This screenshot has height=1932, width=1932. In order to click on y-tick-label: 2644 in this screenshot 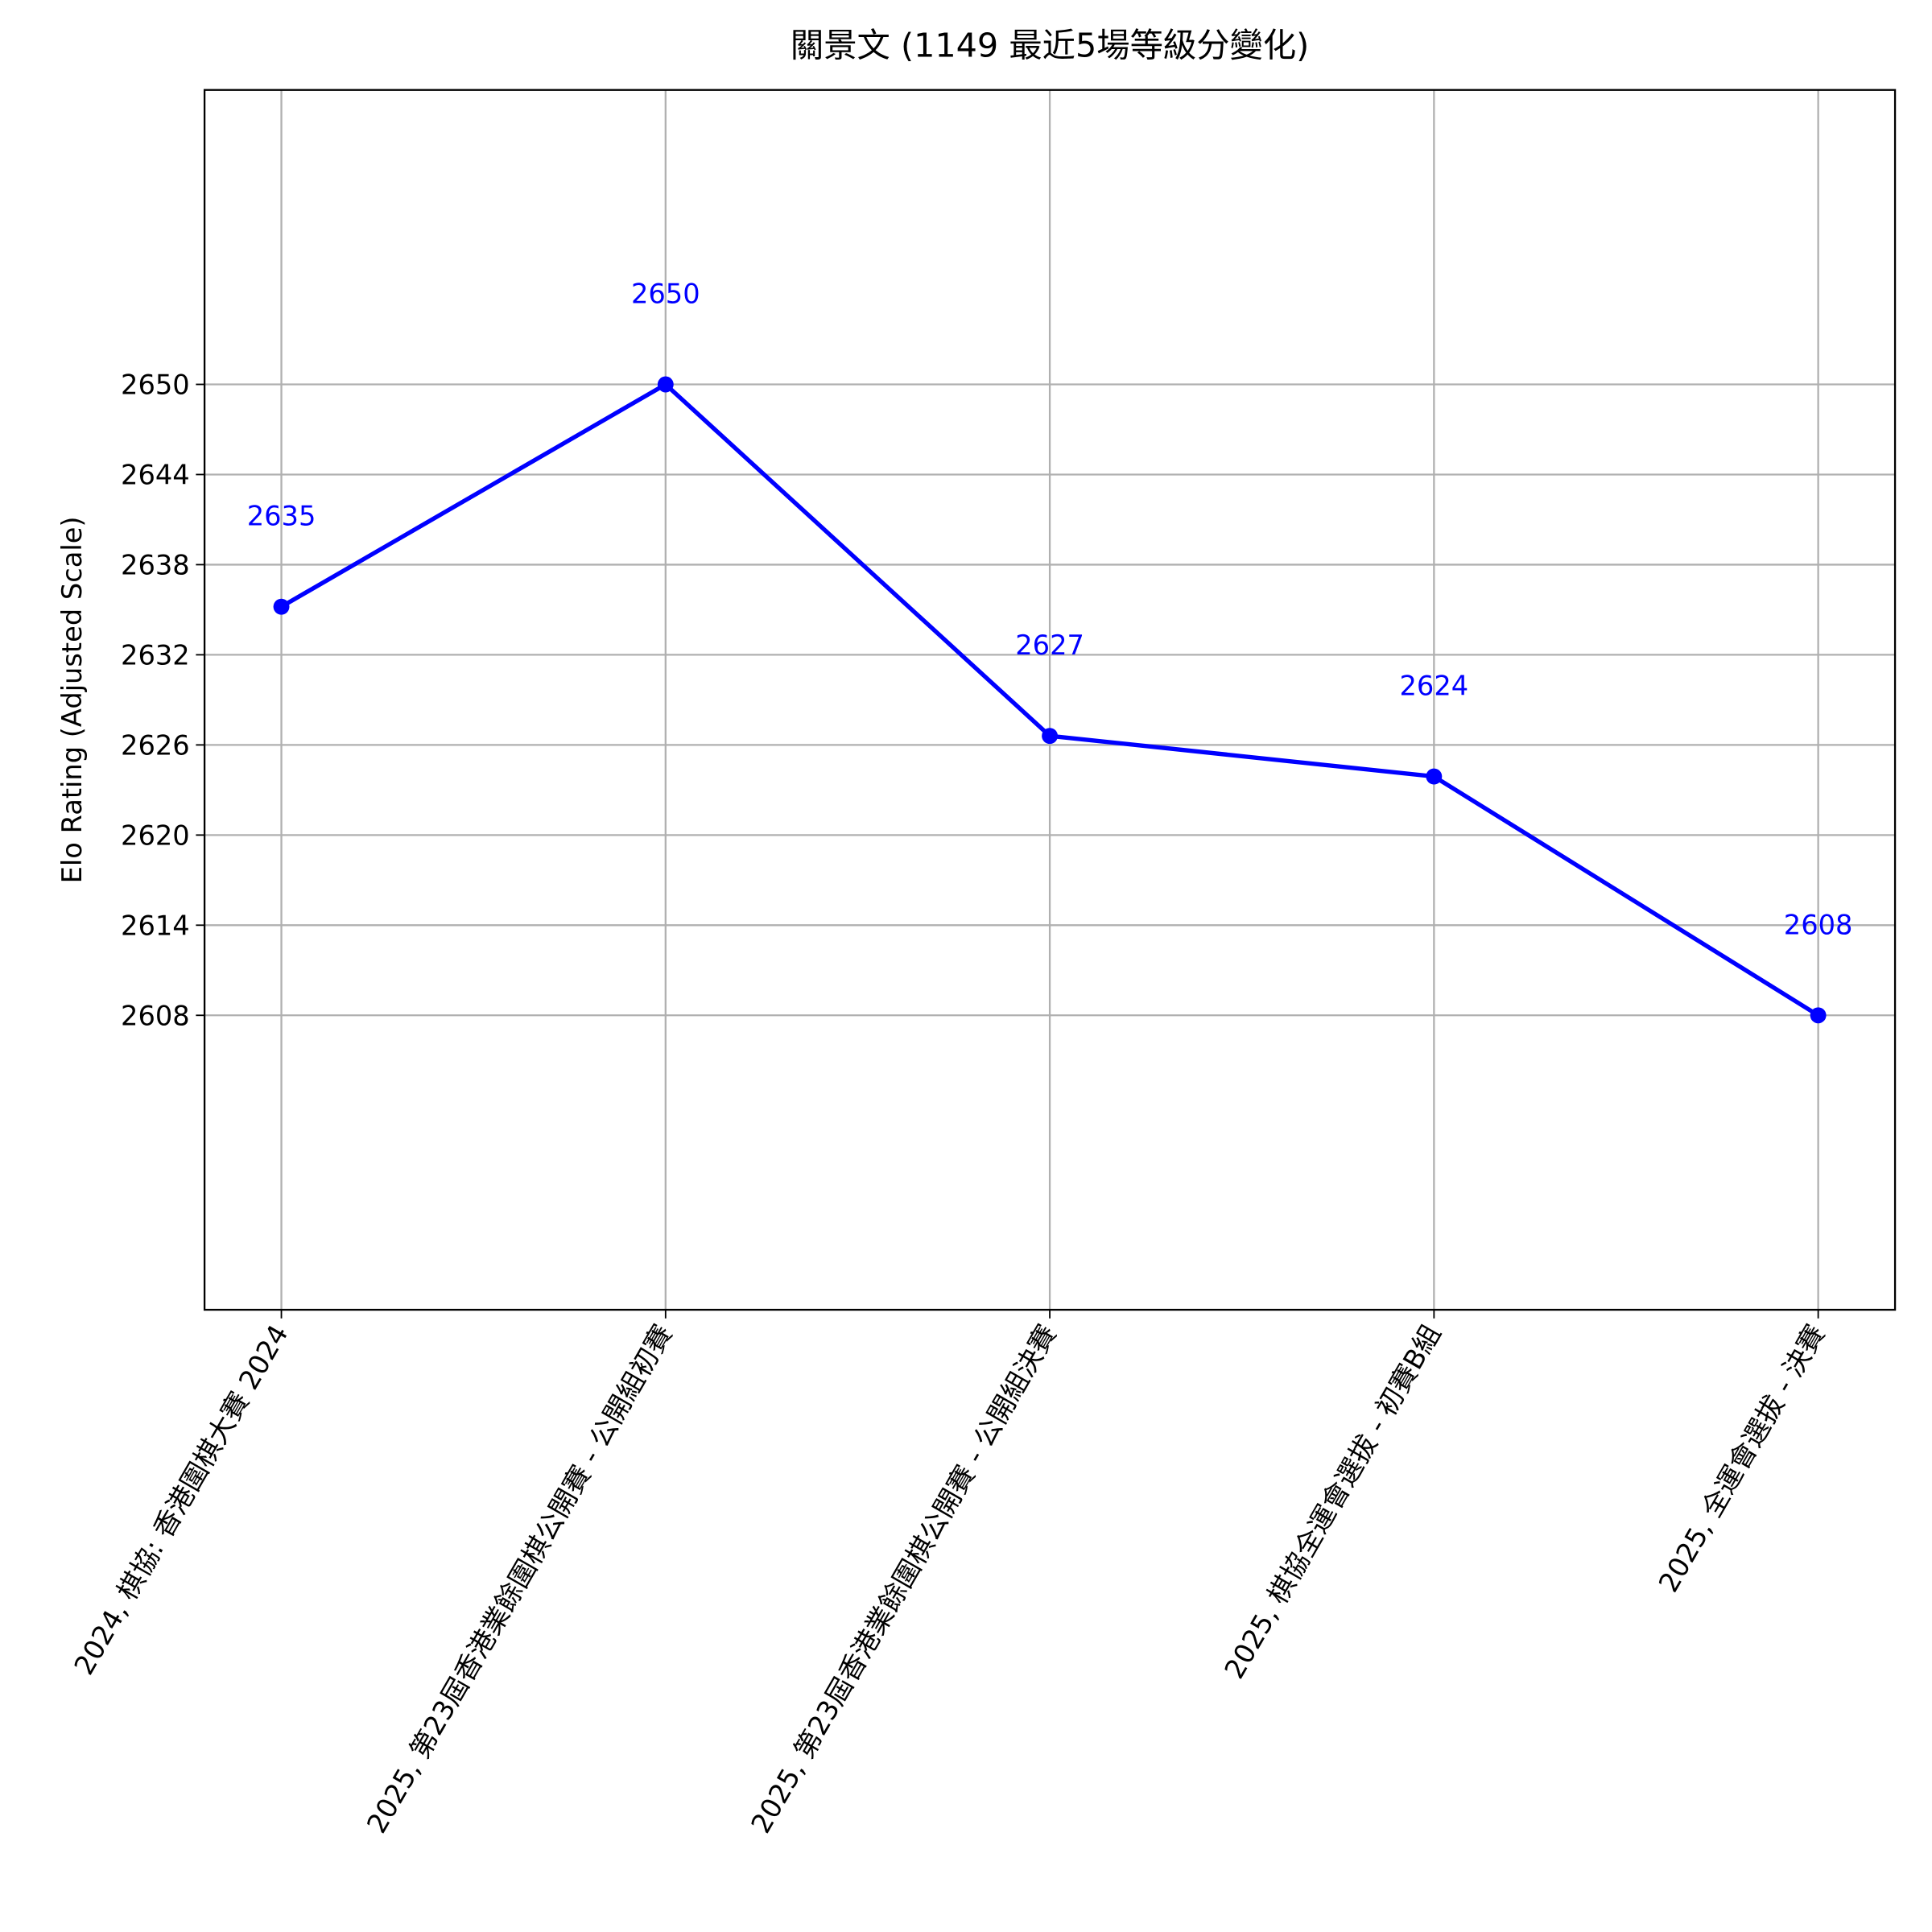, I will do `click(155, 475)`.